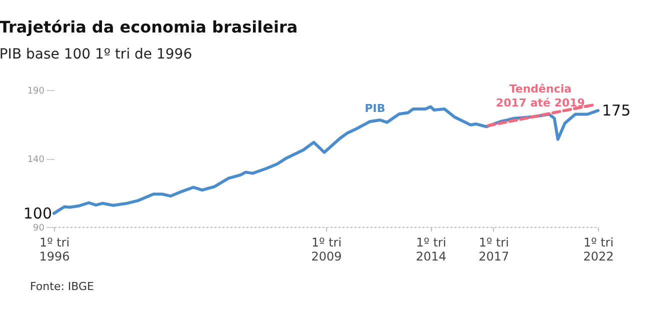 The width and height of the screenshot is (665, 335). Describe the element at coordinates (36, 160) in the screenshot. I see `y-tick-label: 140` at that location.